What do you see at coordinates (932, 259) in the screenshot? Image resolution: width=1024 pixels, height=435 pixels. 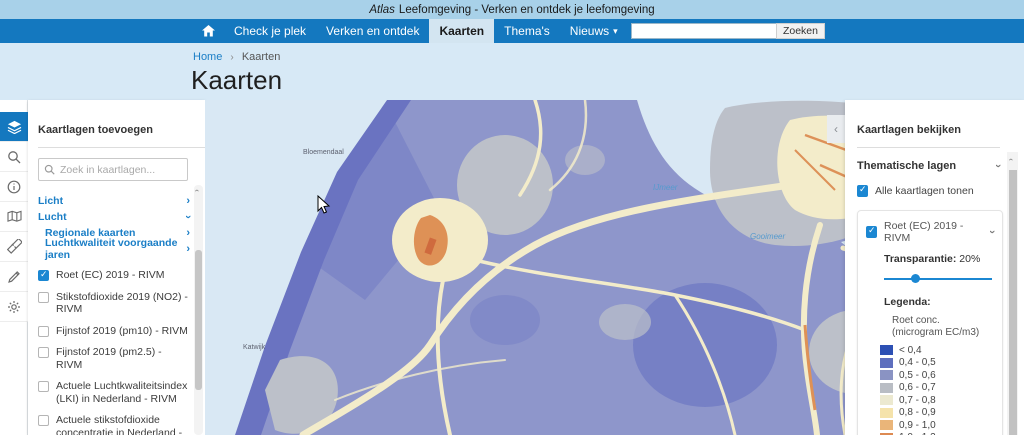 I see `transparency-row: Transparantie: 20%` at bounding box center [932, 259].